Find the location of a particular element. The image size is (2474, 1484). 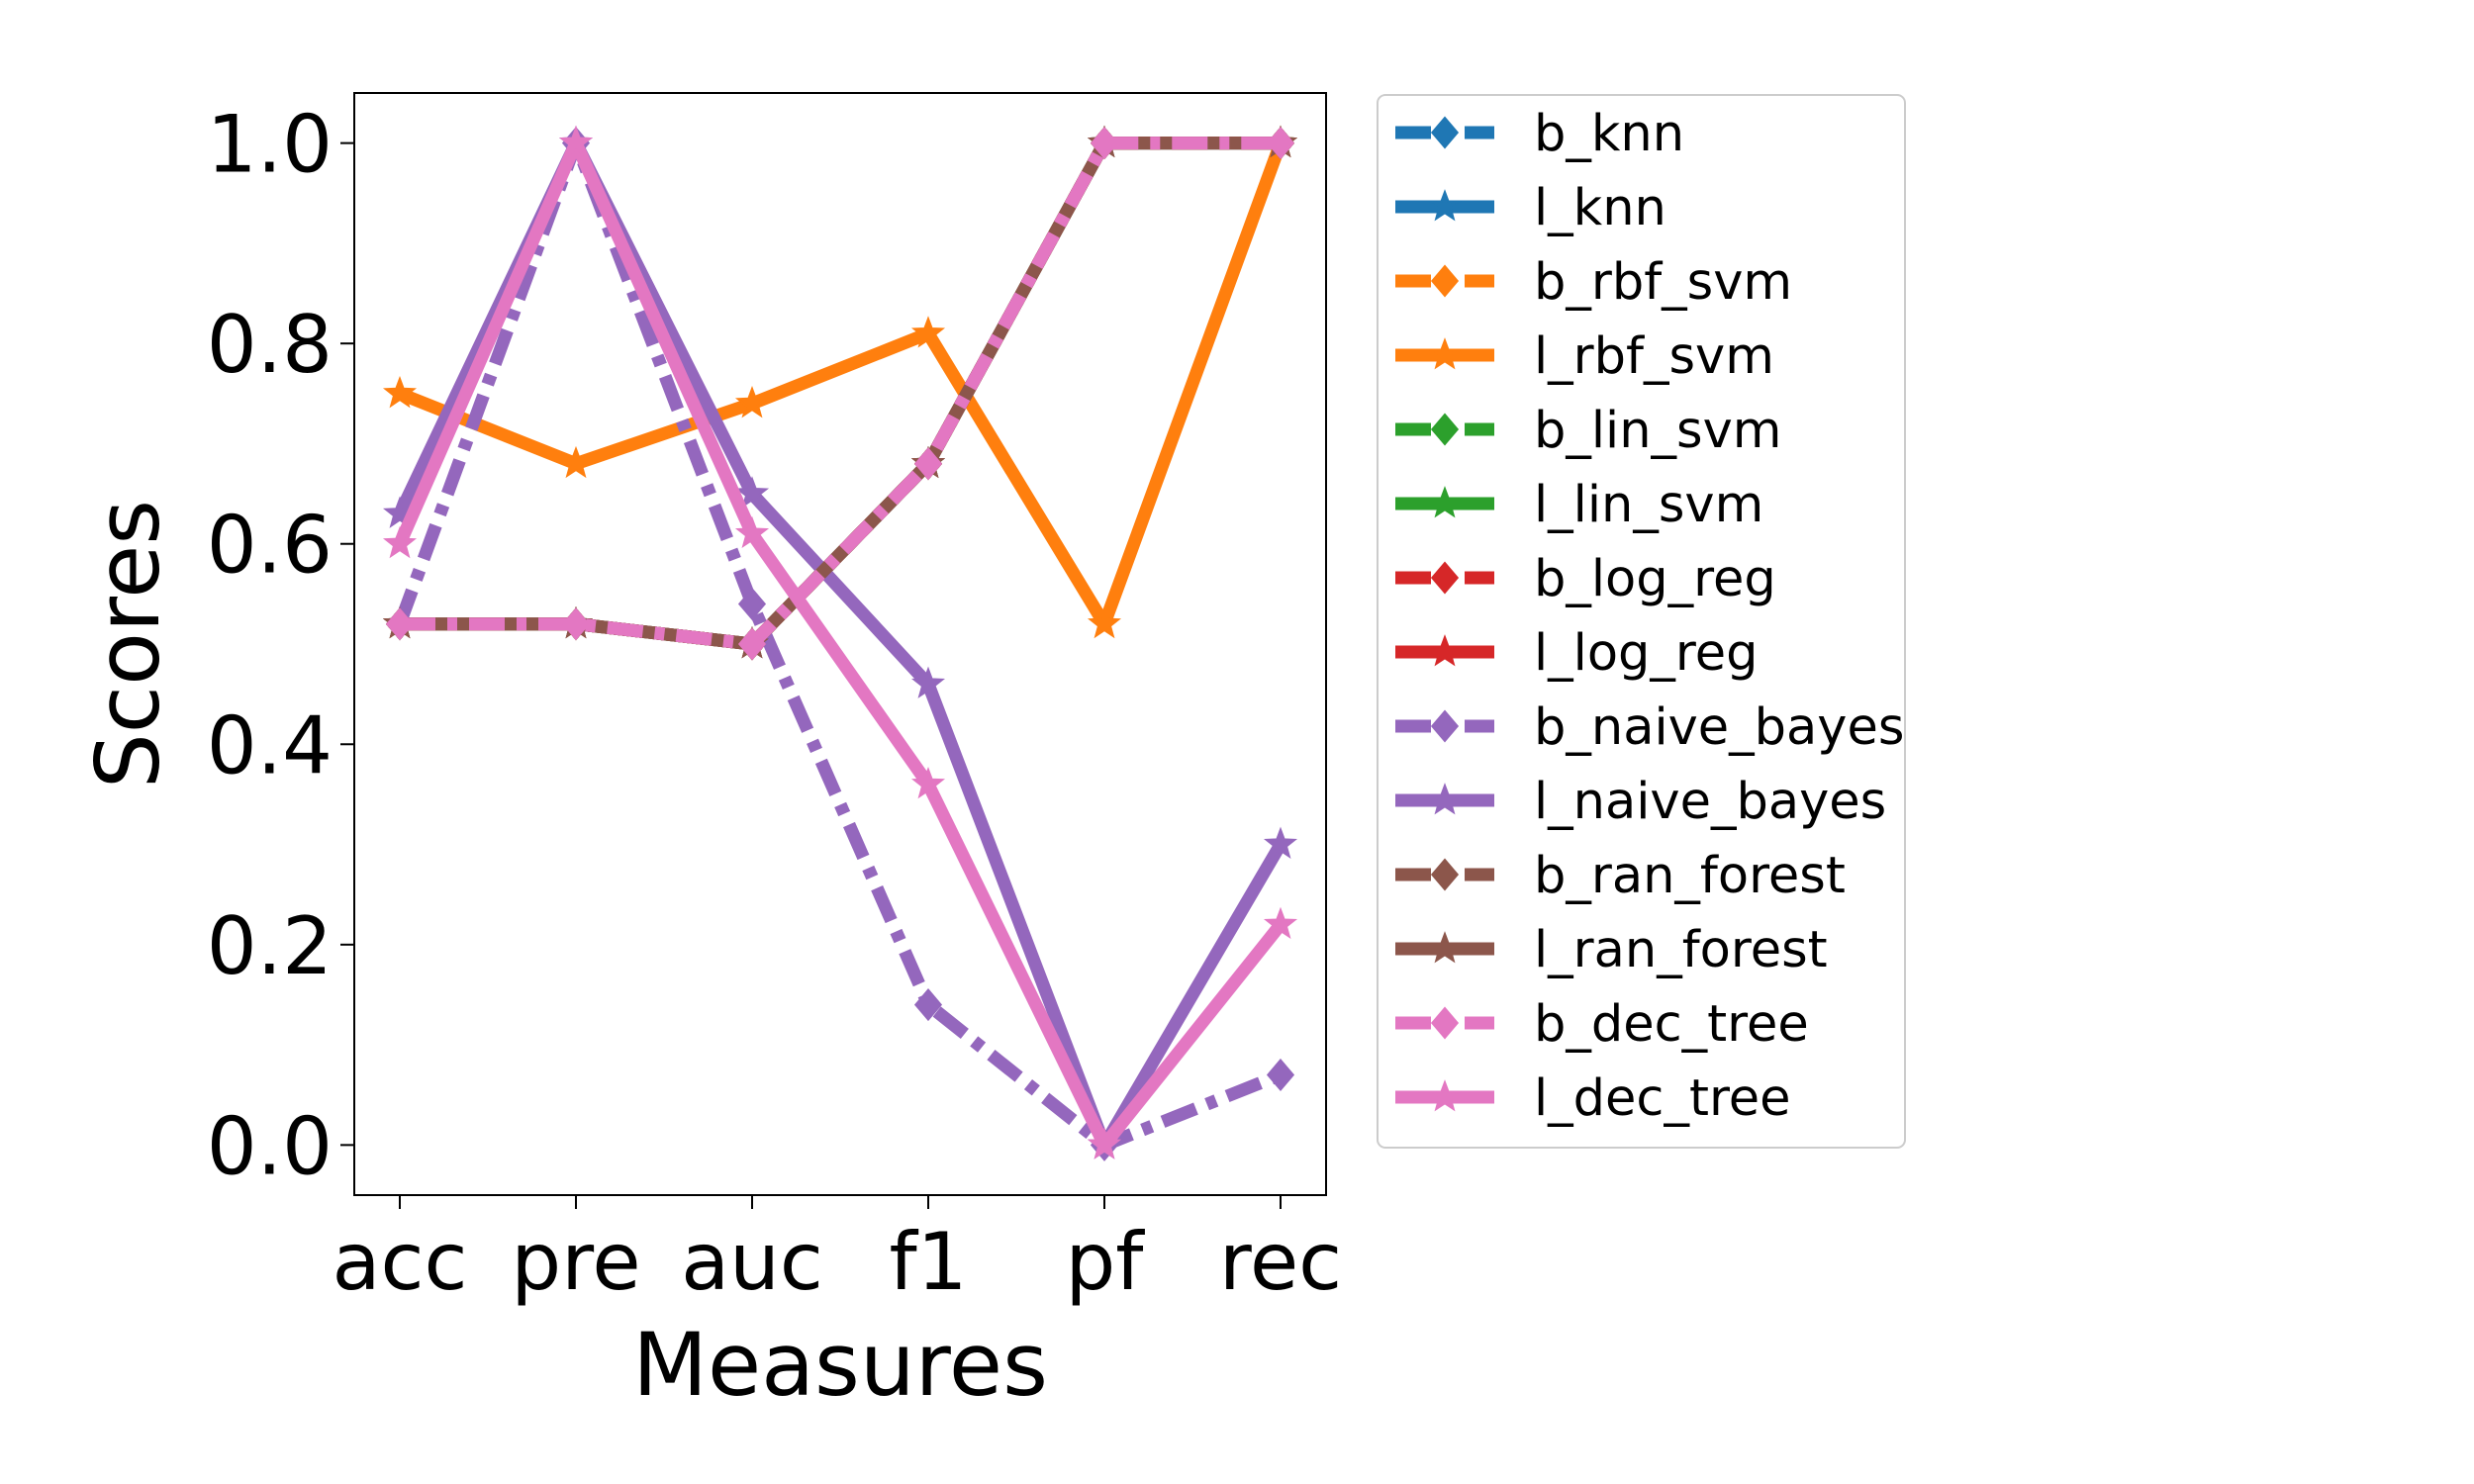

x-tick-label: pf is located at coordinates (1106, 1262).